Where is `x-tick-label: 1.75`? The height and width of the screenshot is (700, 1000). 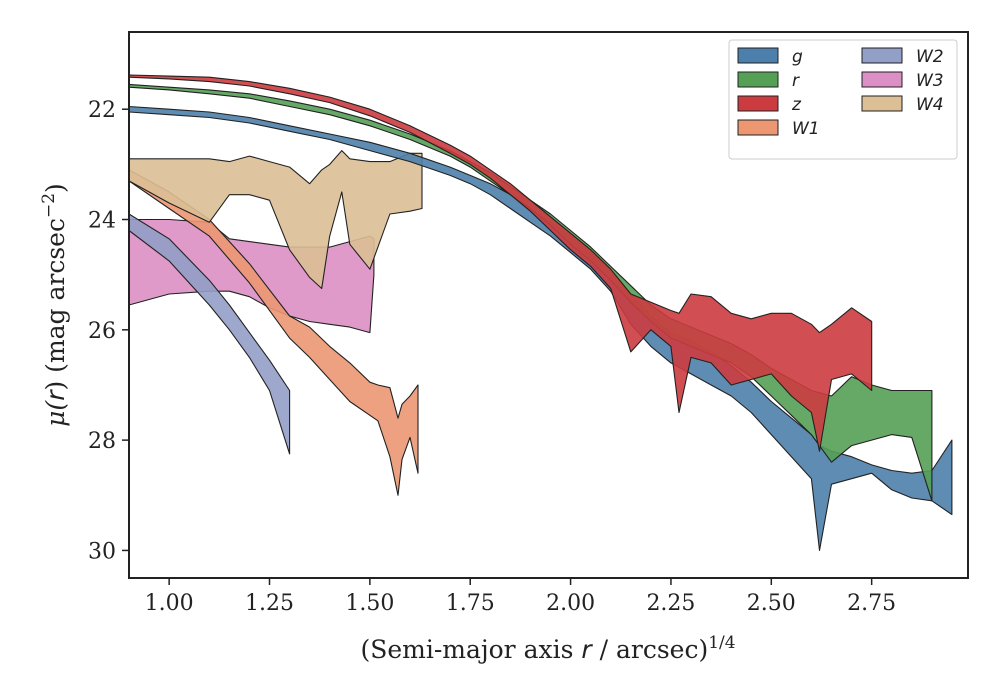
x-tick-label: 1.75 is located at coordinates (470, 603).